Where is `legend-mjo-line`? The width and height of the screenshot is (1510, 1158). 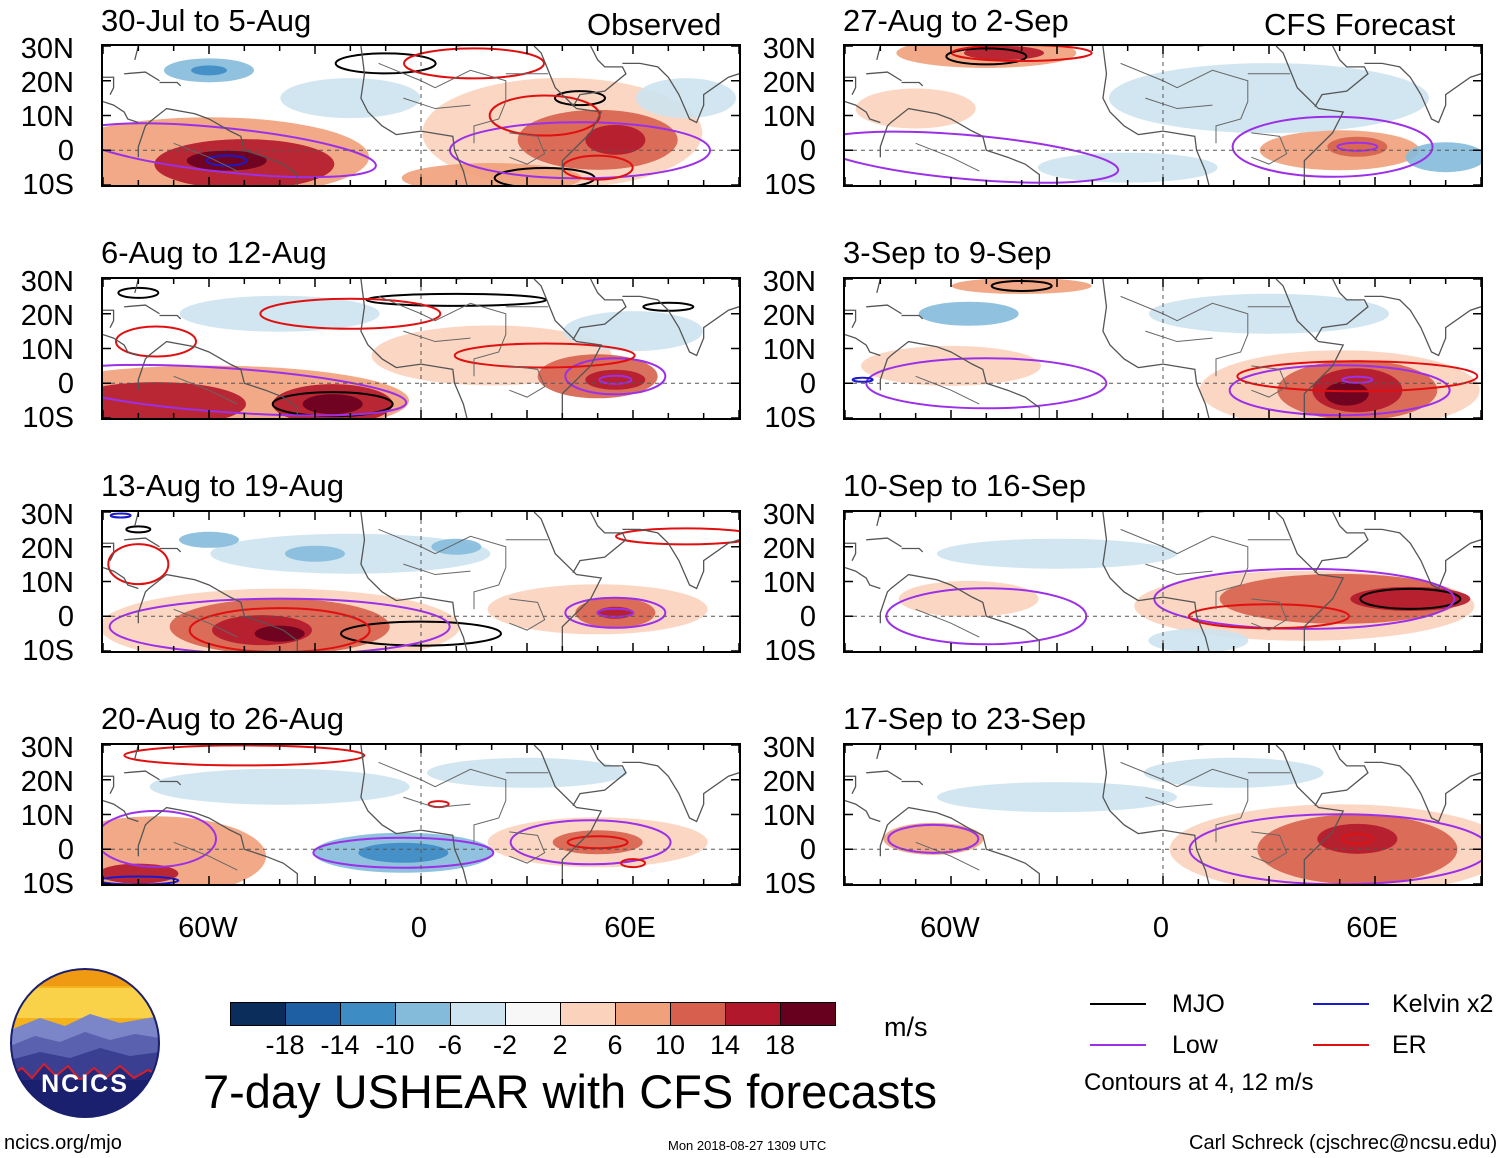
legend-mjo-line is located at coordinates (1118, 1004).